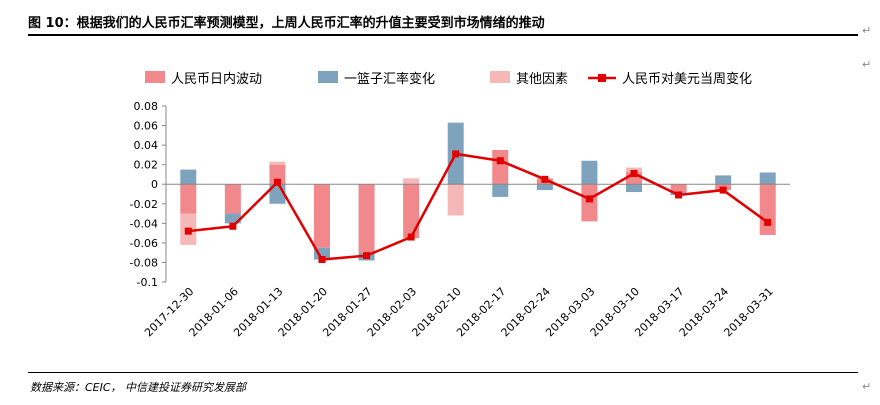  What do you see at coordinates (155, 77) in the screenshot?
I see `legend-swatch-intraday` at bounding box center [155, 77].